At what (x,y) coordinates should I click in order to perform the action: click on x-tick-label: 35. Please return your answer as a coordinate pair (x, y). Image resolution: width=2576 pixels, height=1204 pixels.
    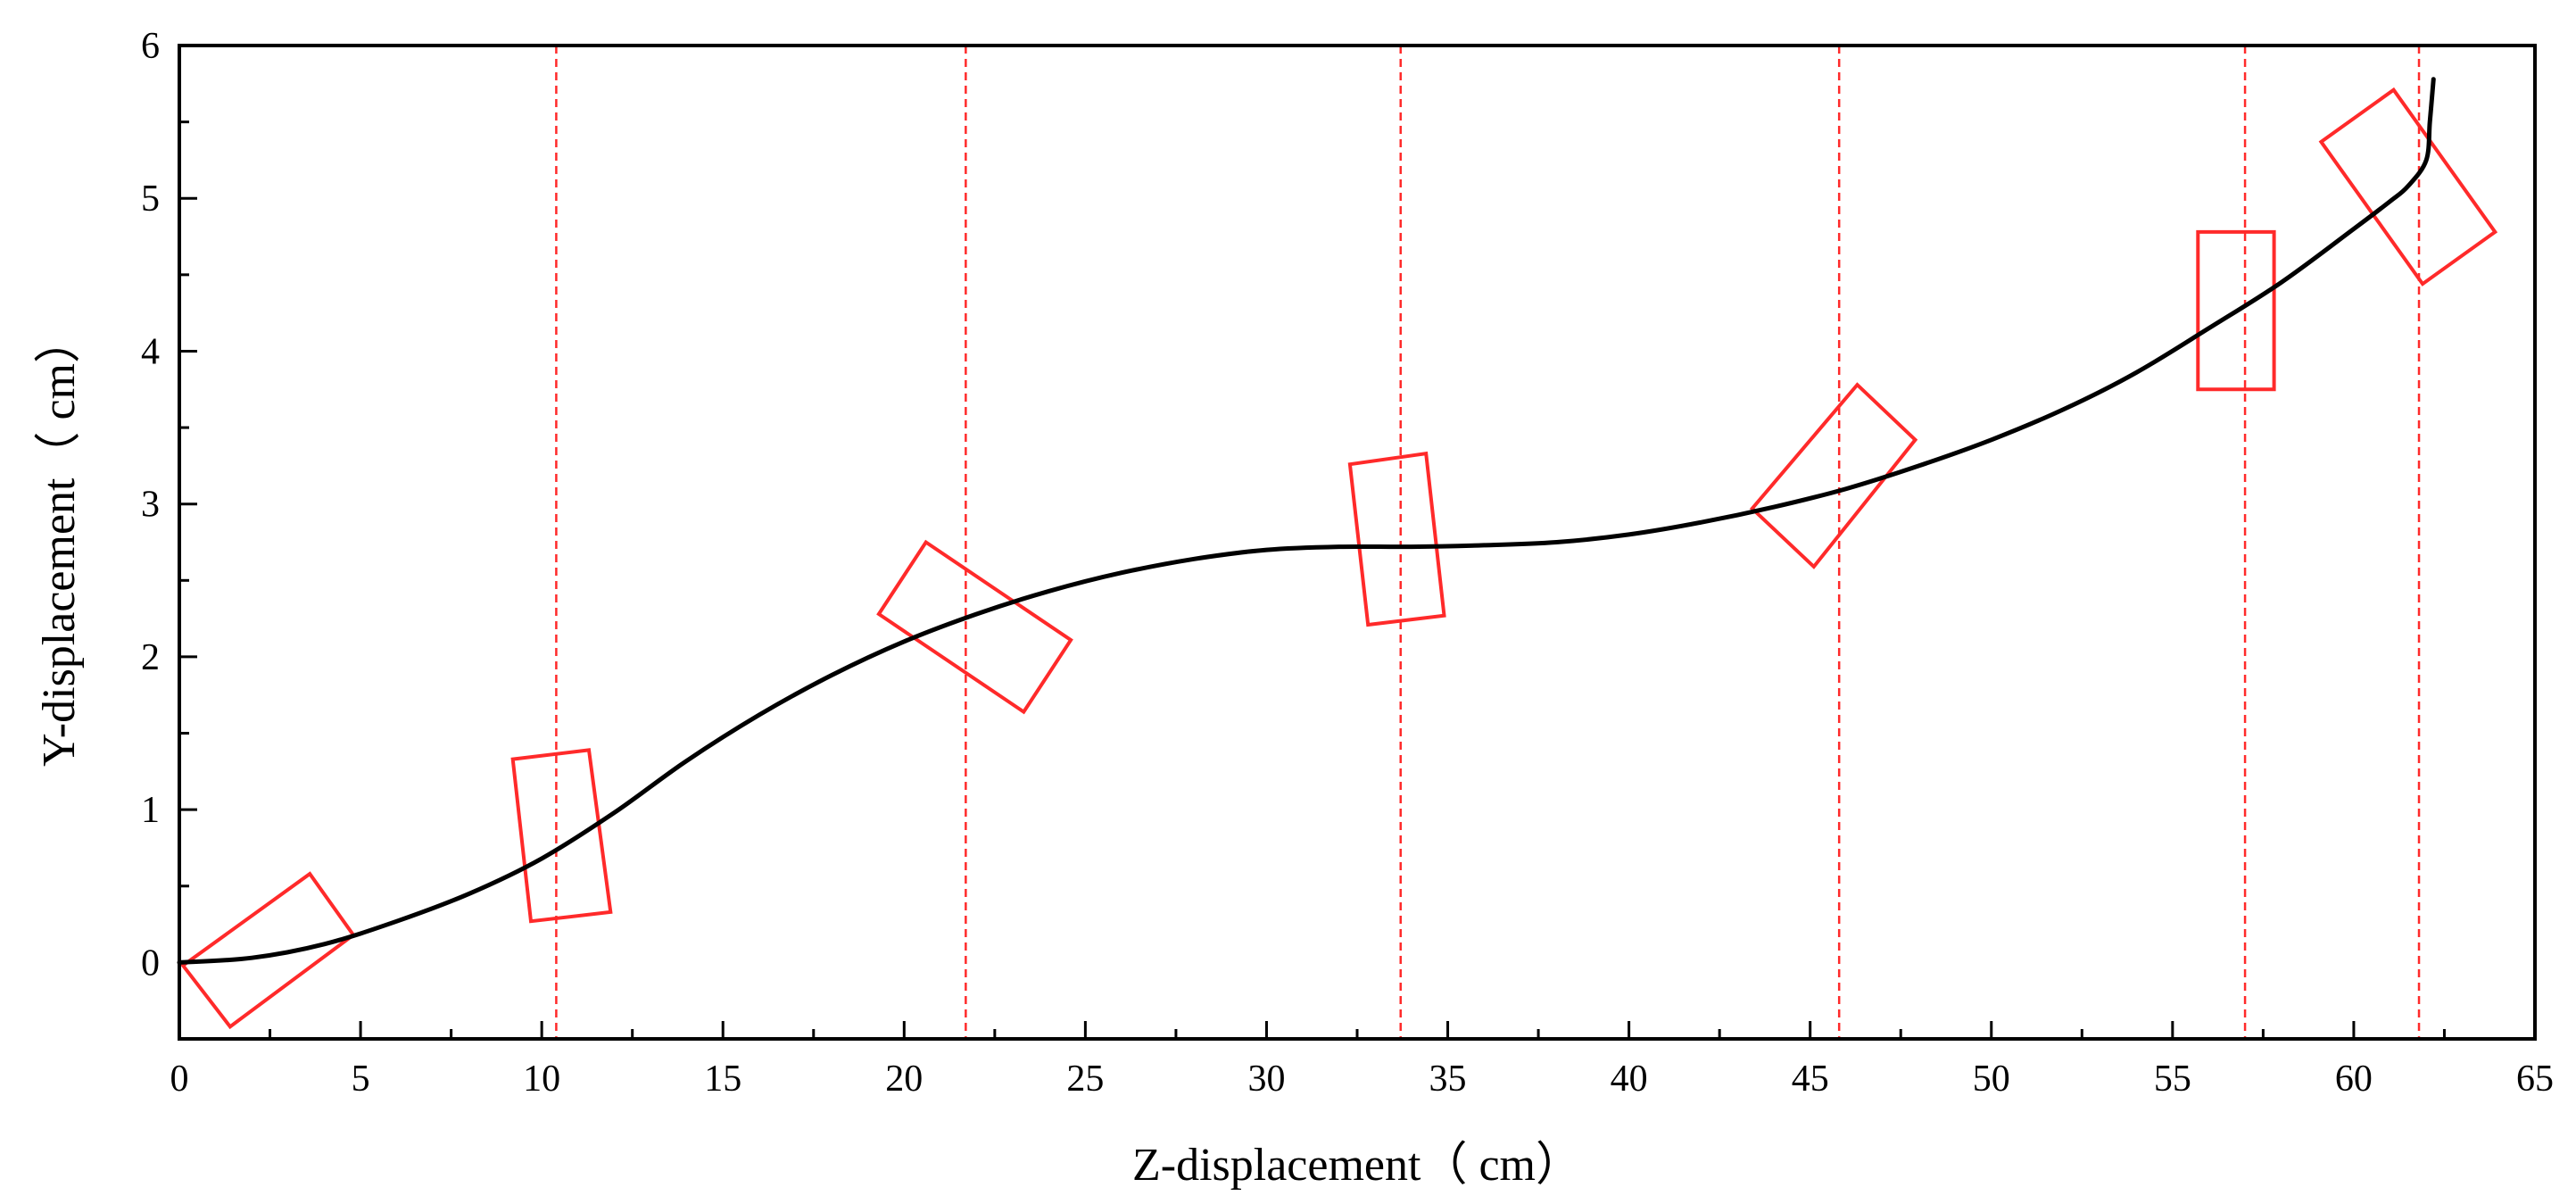
    Looking at the image, I should click on (1448, 1079).